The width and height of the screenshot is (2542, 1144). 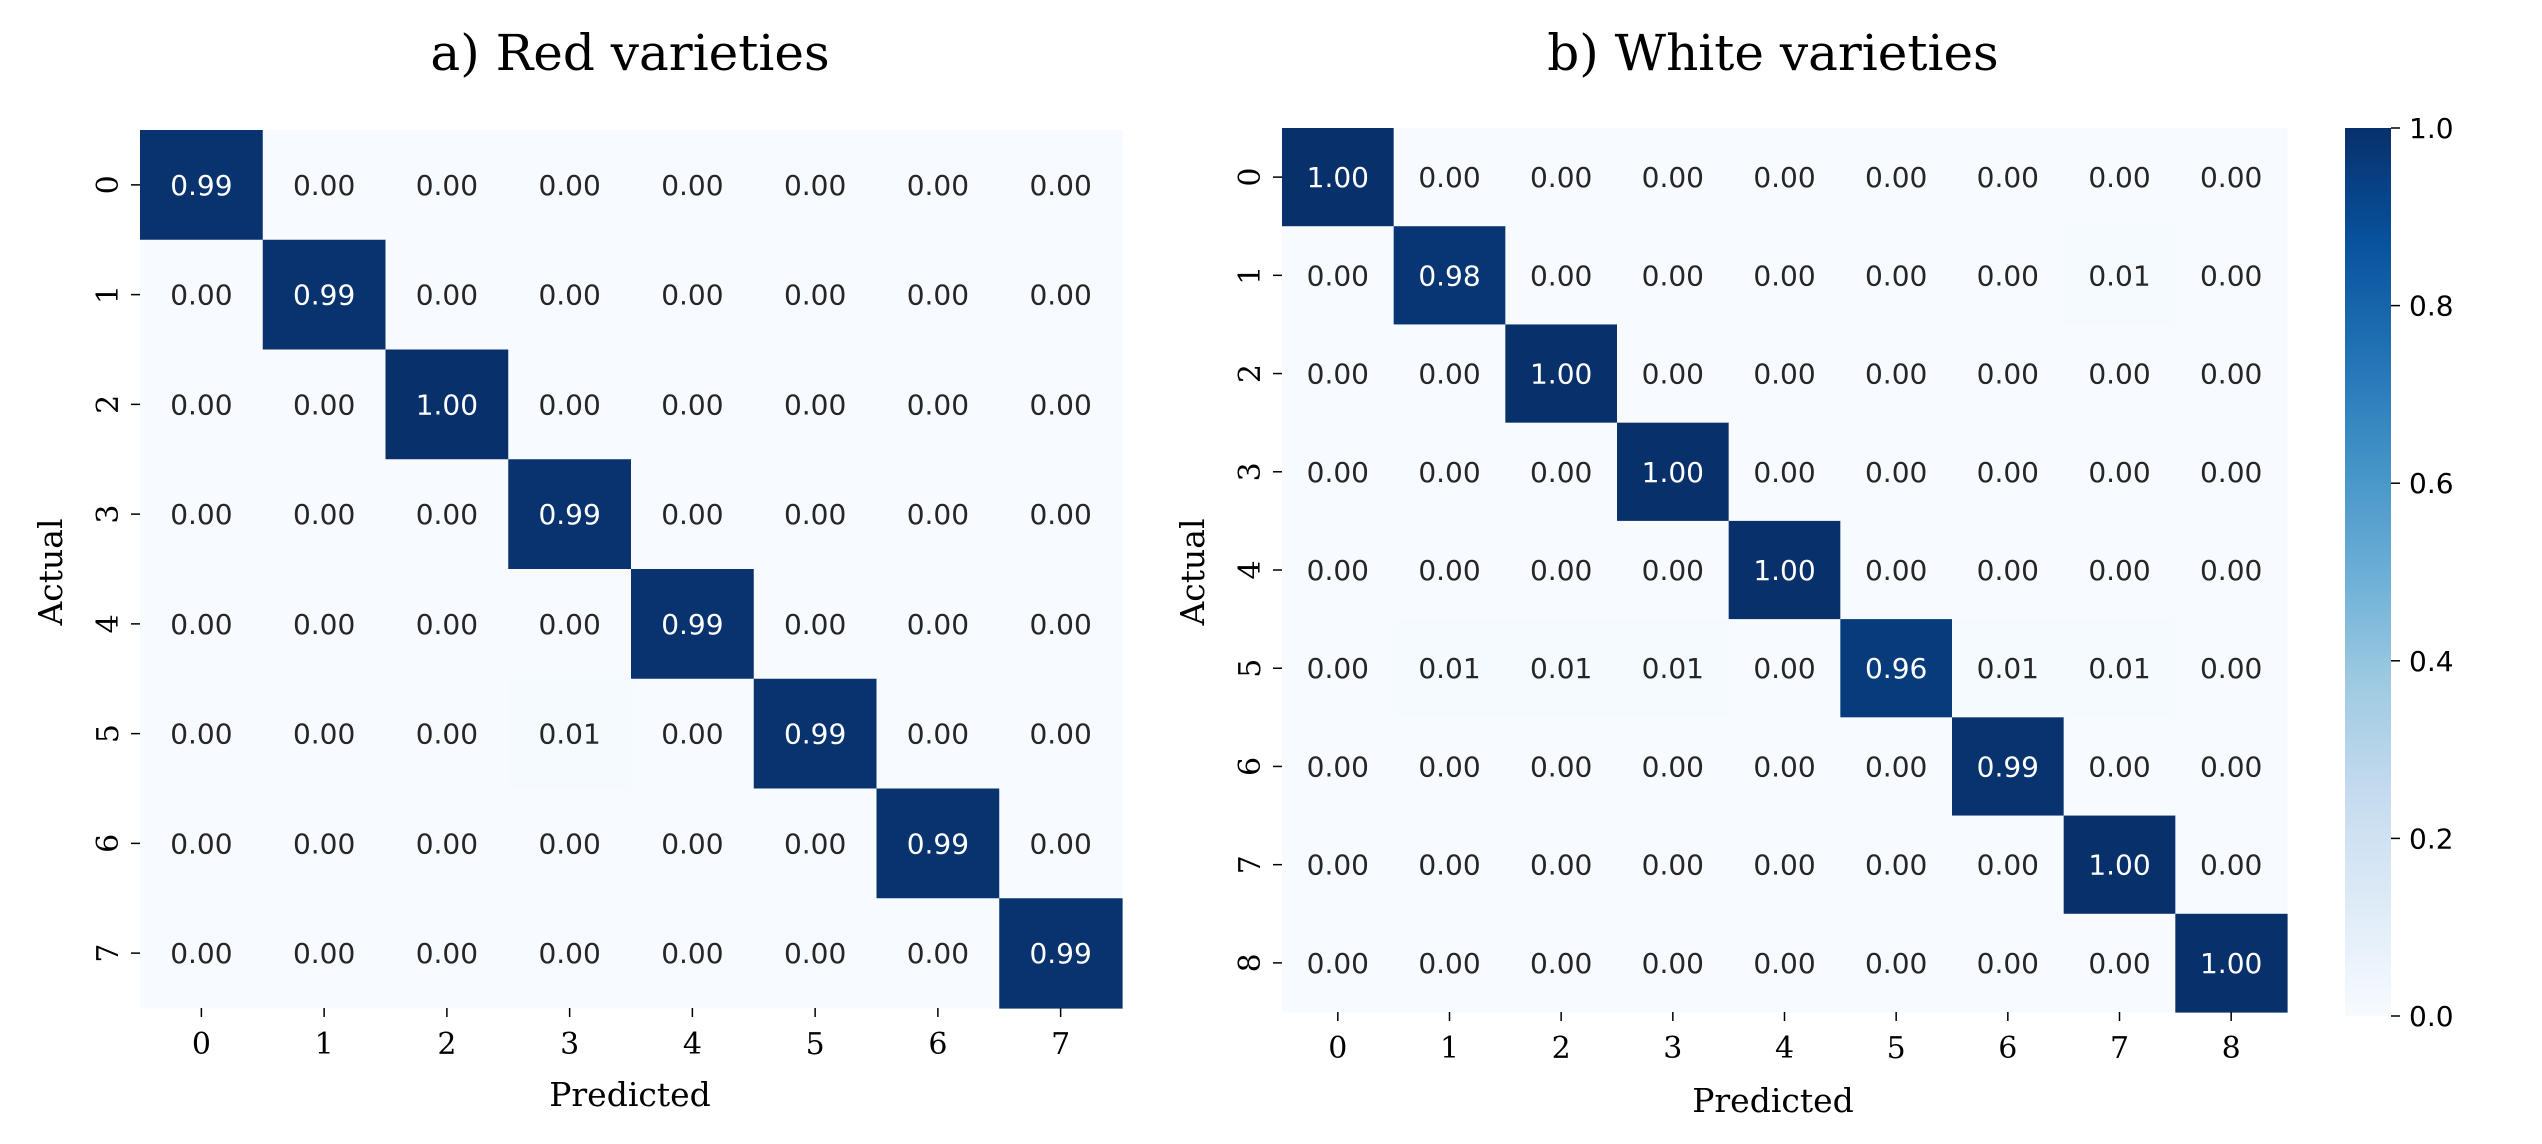 I want to click on colorbar-tick-label: 0.8, so click(x=2431, y=306).